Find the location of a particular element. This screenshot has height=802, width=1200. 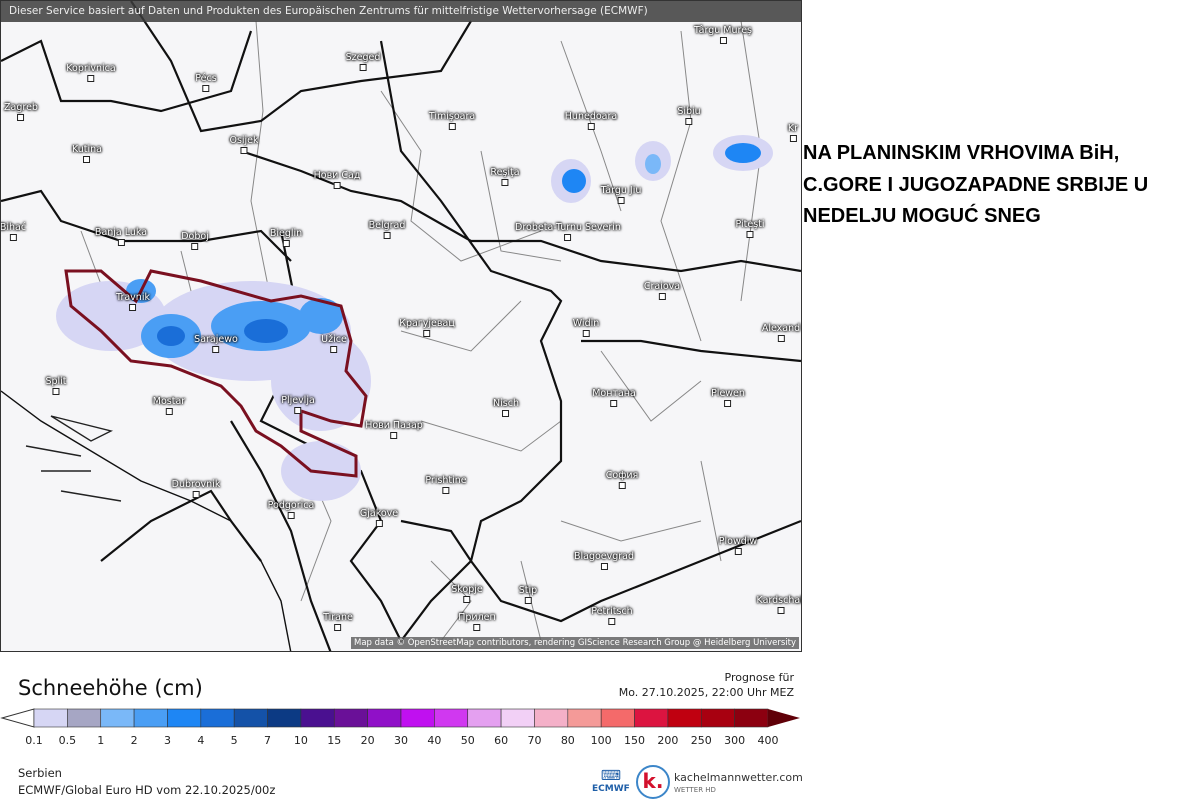

tick-label: 300 is located at coordinates (735, 740).